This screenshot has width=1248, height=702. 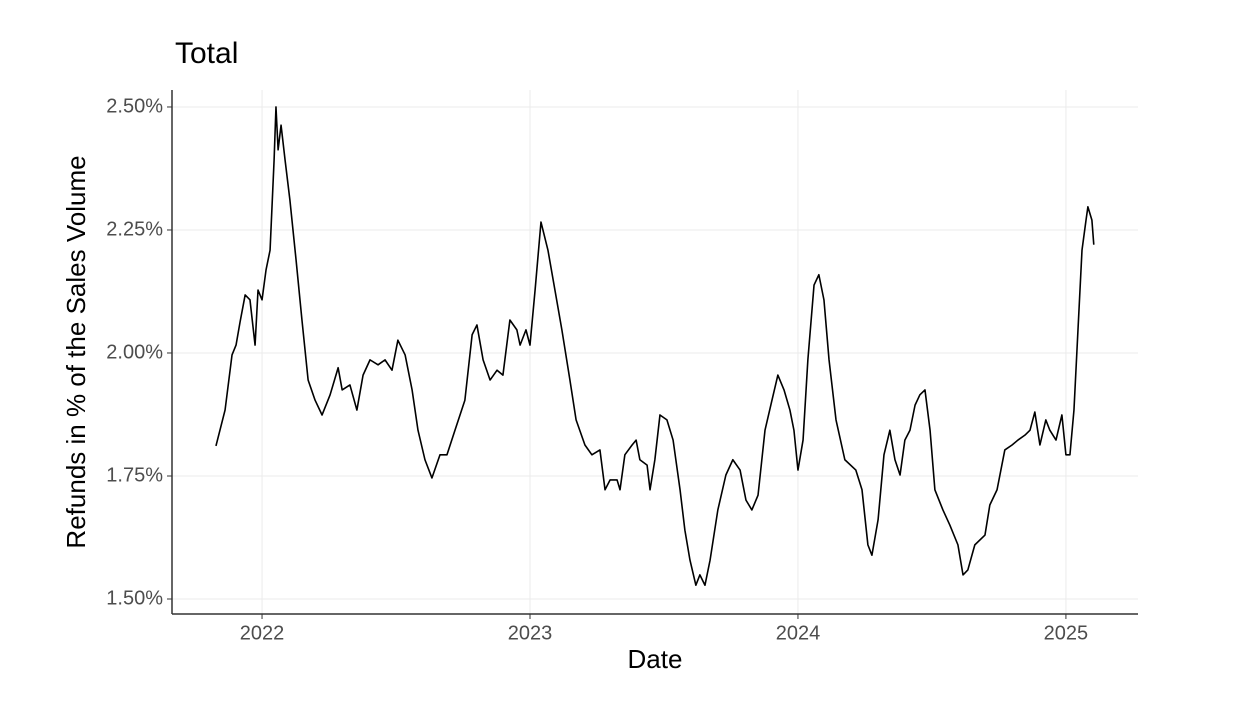 I want to click on y-axis-title: Refunds in % of the Sales Volume, so click(x=76, y=351).